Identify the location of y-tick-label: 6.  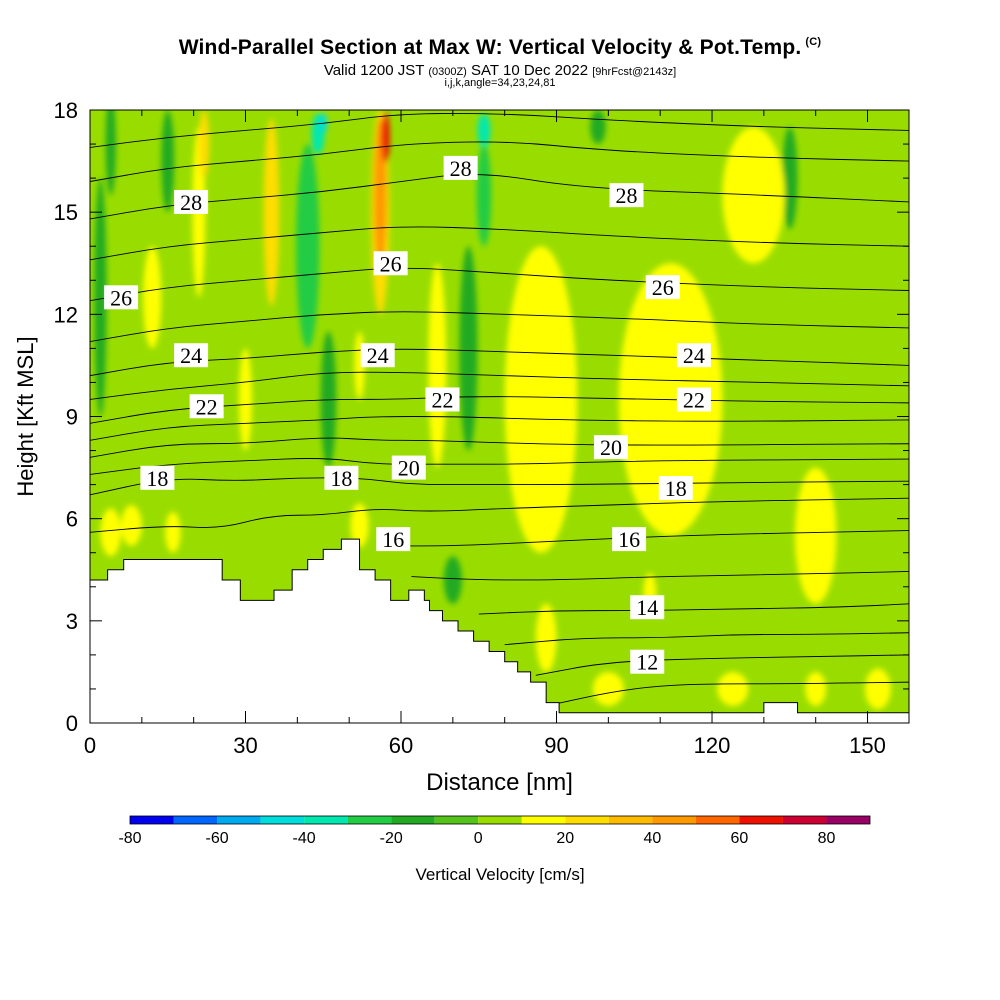
(72, 519).